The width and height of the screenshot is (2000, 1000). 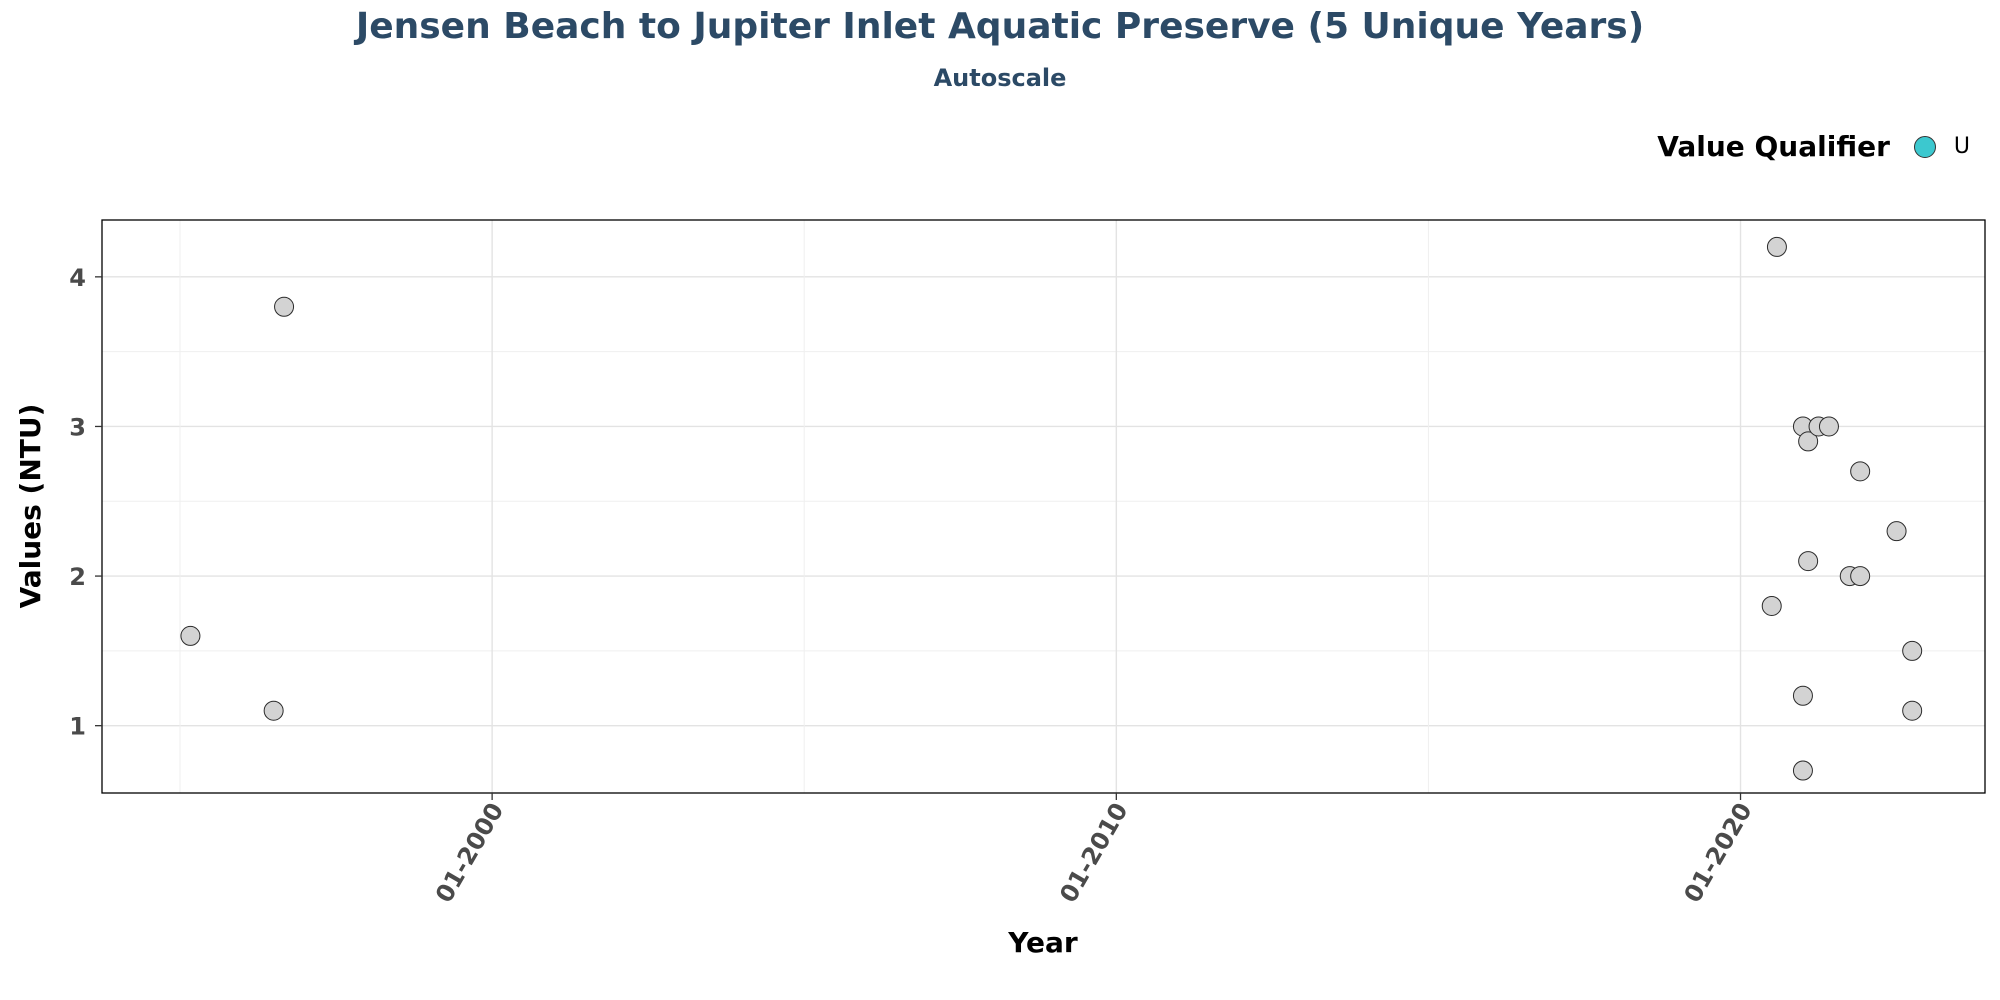 What do you see at coordinates (1961, 146) in the screenshot?
I see `legend-label-u: U` at bounding box center [1961, 146].